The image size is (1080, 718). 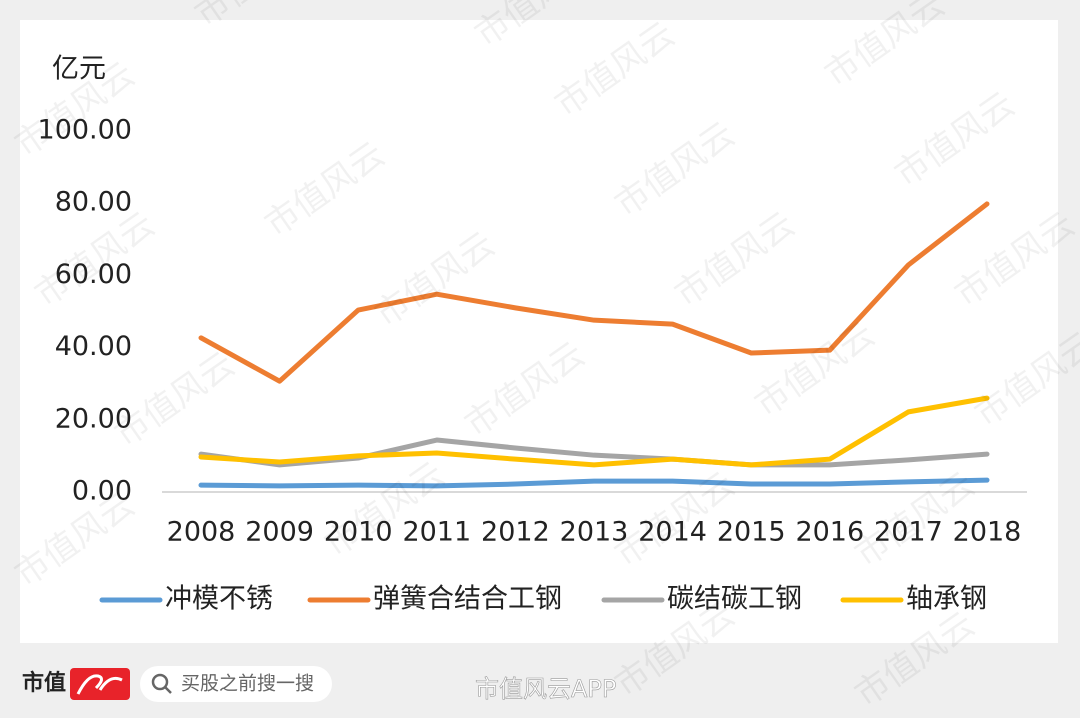 What do you see at coordinates (467, 599) in the screenshot?
I see `legend-label: 弹簧合结合工钢` at bounding box center [467, 599].